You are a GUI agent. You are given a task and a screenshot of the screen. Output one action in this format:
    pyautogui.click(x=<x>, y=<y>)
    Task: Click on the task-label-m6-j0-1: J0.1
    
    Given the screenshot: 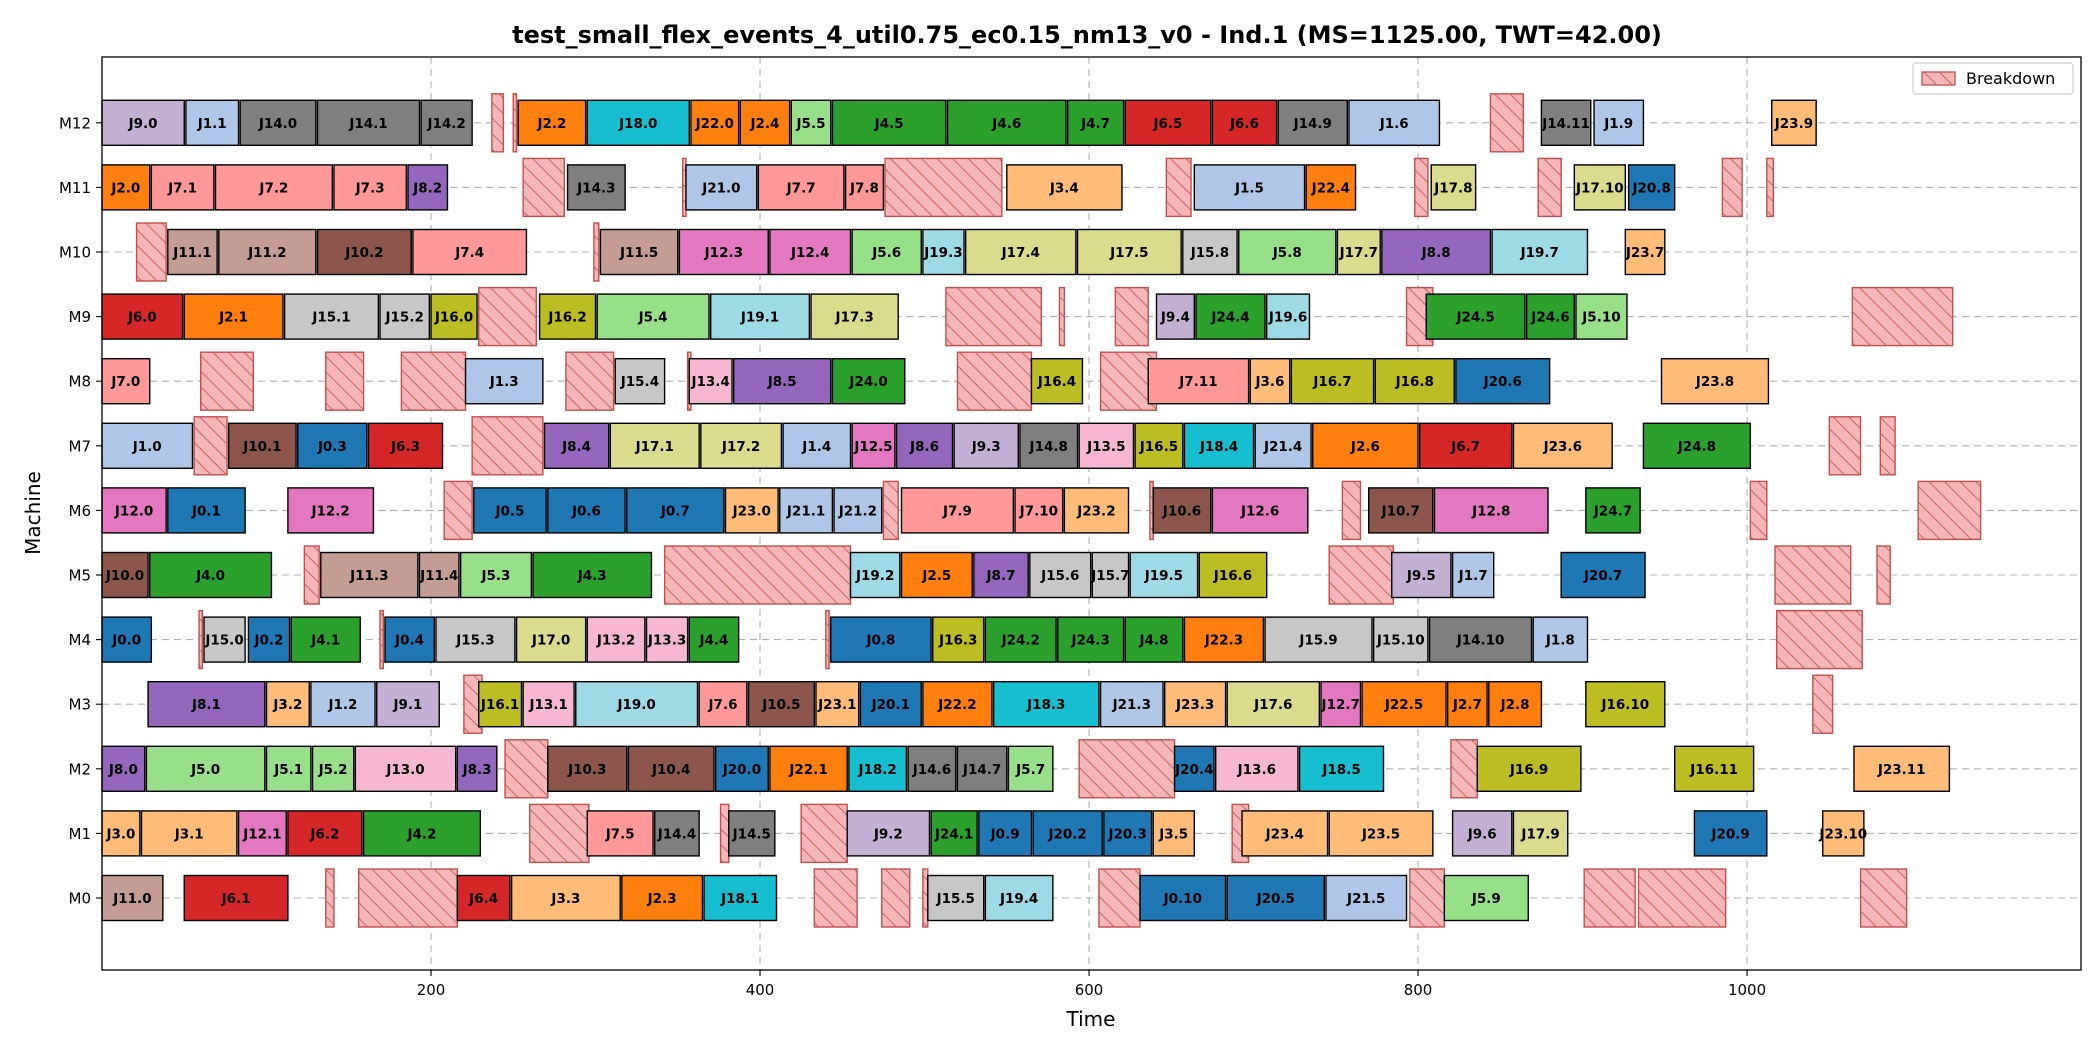 What is the action you would take?
    pyautogui.click(x=206, y=511)
    